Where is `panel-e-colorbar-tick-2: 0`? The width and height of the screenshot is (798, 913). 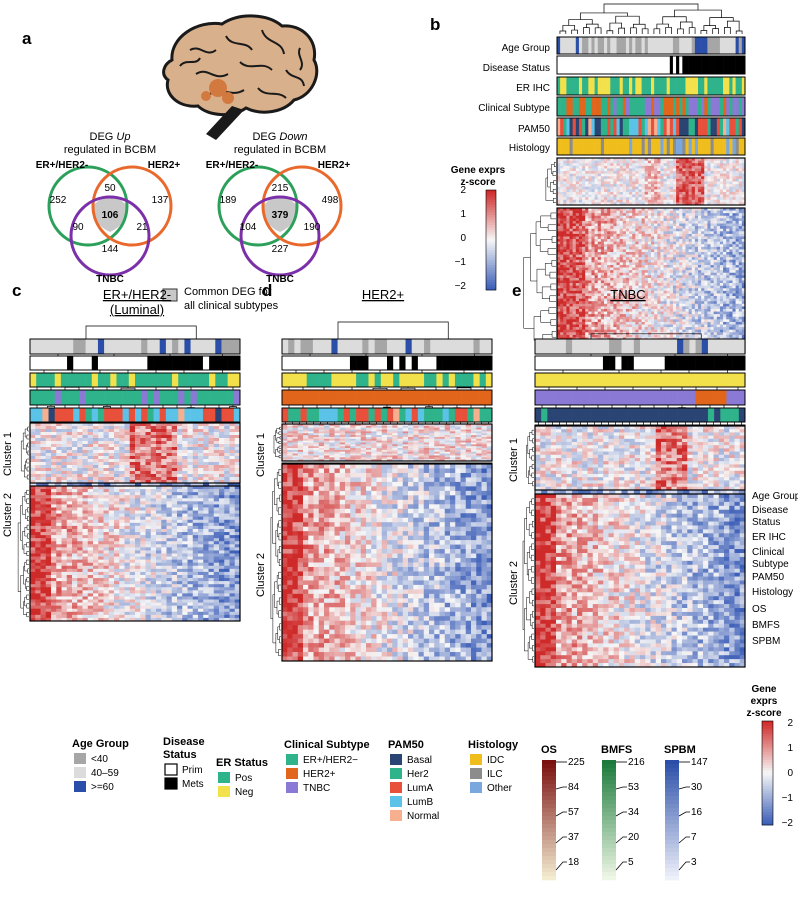 panel-e-colorbar-tick-2: 0 is located at coordinates (790, 773).